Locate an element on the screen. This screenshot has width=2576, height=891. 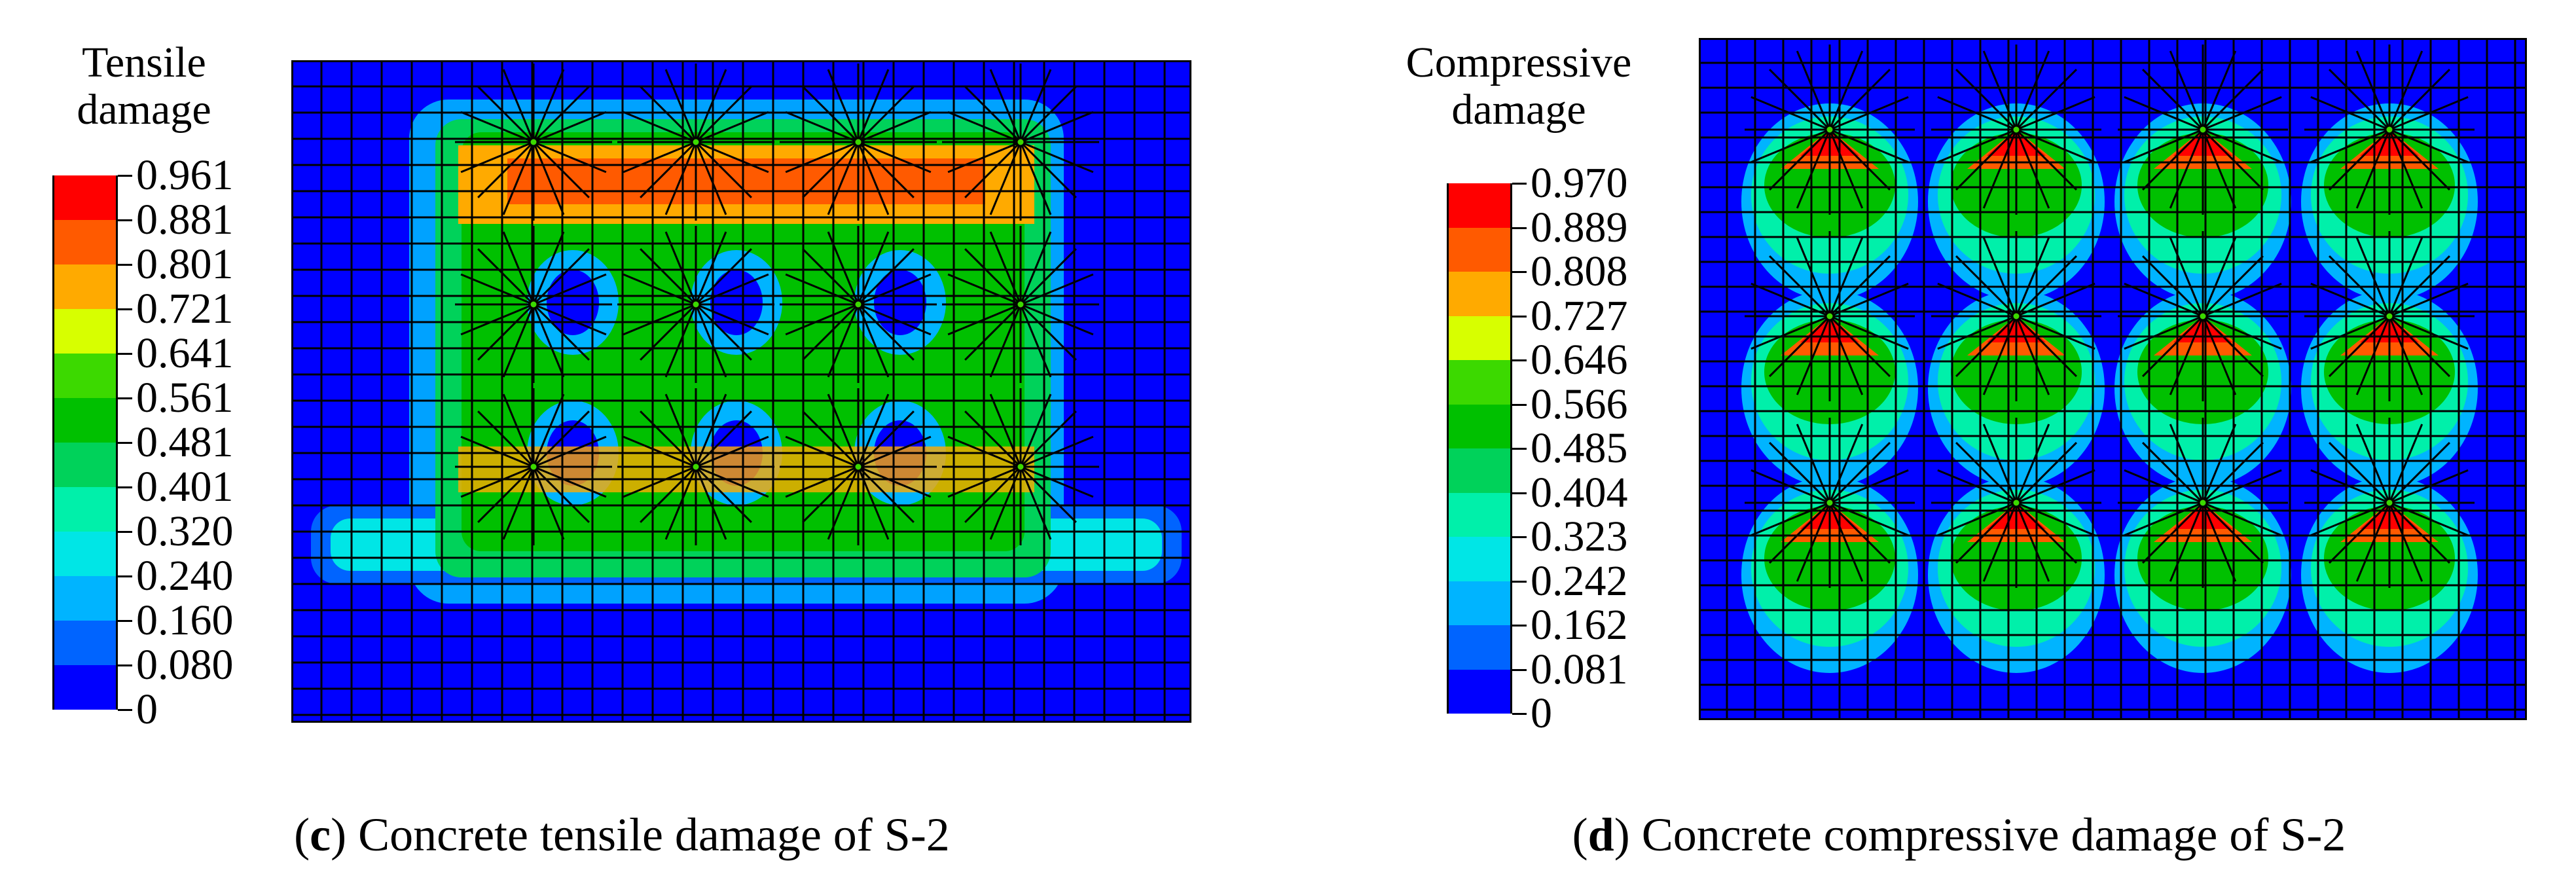
legend-value: 0.566 is located at coordinates (1579, 404).